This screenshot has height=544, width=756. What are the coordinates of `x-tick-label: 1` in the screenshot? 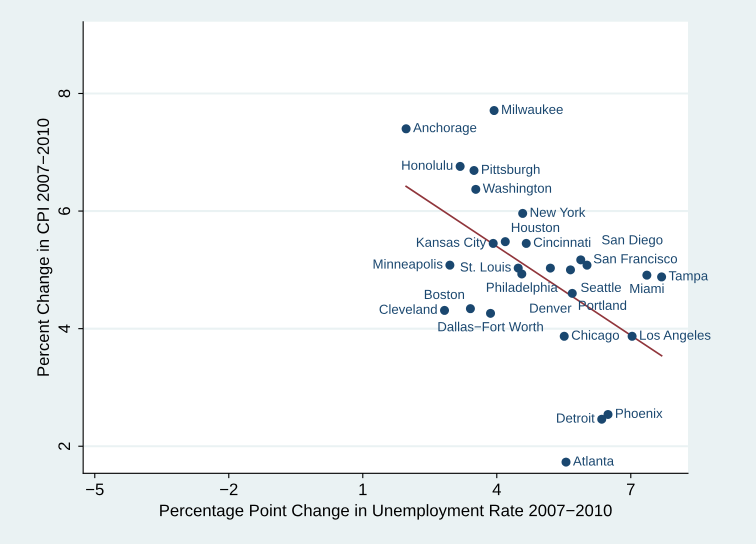 It's located at (363, 490).